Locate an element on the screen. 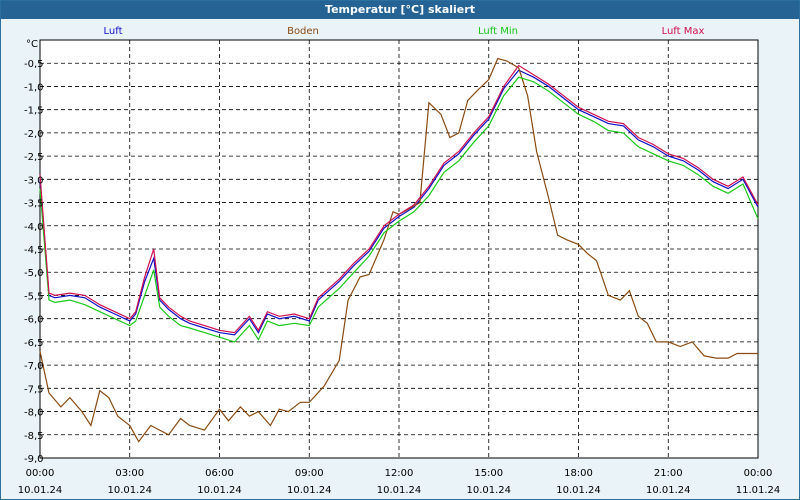 Image resolution: width=800 pixels, height=500 pixels. chart-title: Temperatur [°C] skaliert is located at coordinates (400, 10).